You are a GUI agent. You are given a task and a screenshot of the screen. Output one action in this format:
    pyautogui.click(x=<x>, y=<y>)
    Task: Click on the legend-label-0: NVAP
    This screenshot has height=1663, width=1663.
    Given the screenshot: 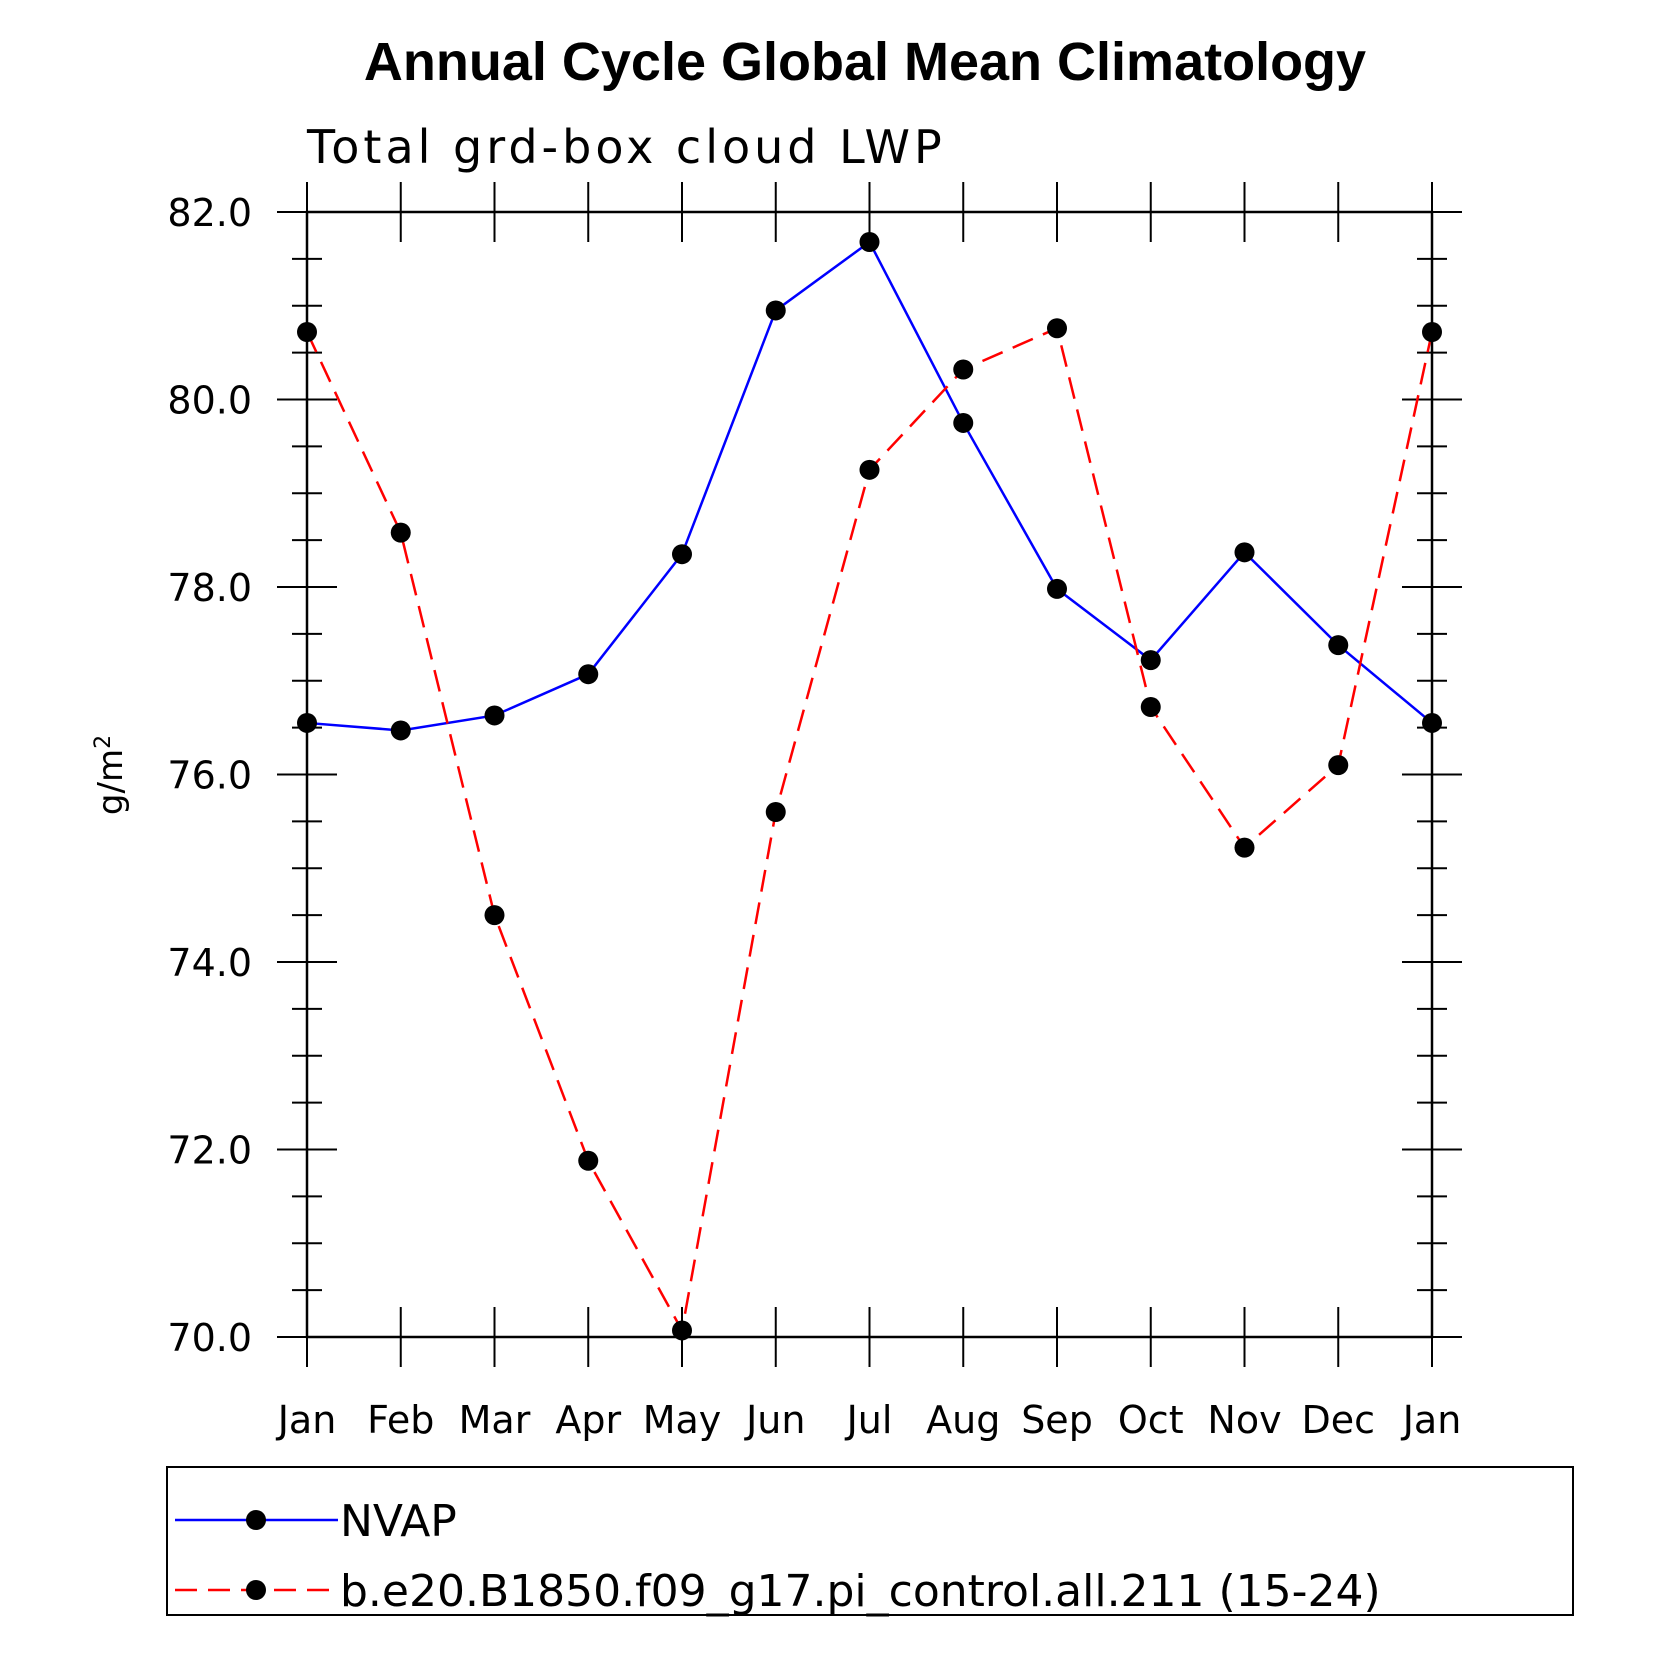 What is the action you would take?
    pyautogui.click(x=398, y=1521)
    